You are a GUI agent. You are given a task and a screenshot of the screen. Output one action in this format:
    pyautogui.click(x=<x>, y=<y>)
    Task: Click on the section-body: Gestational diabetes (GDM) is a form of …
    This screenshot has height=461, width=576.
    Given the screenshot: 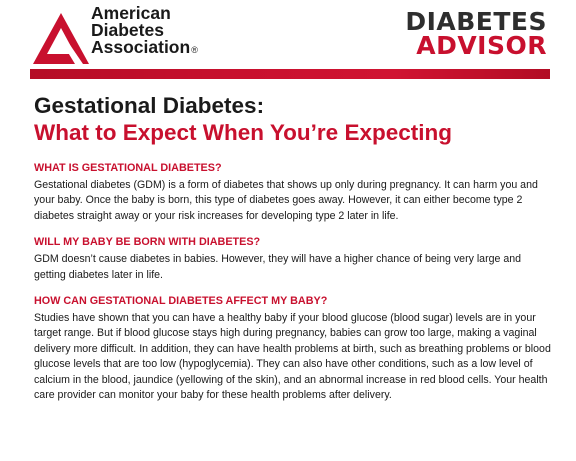 What is the action you would take?
    pyautogui.click(x=286, y=200)
    